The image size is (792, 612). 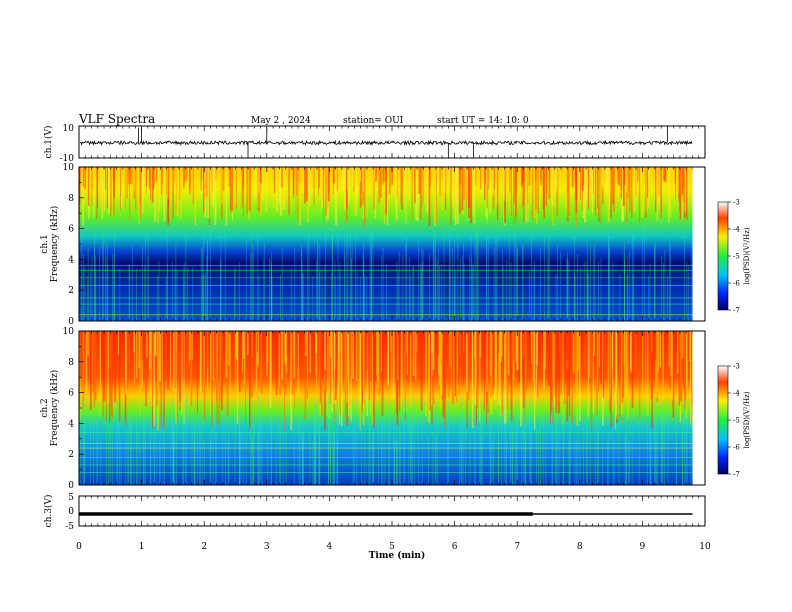 I want to click on time-axis-labels: 0 1 2 3 4 5 6 7 8 9 10, so click(x=393, y=547).